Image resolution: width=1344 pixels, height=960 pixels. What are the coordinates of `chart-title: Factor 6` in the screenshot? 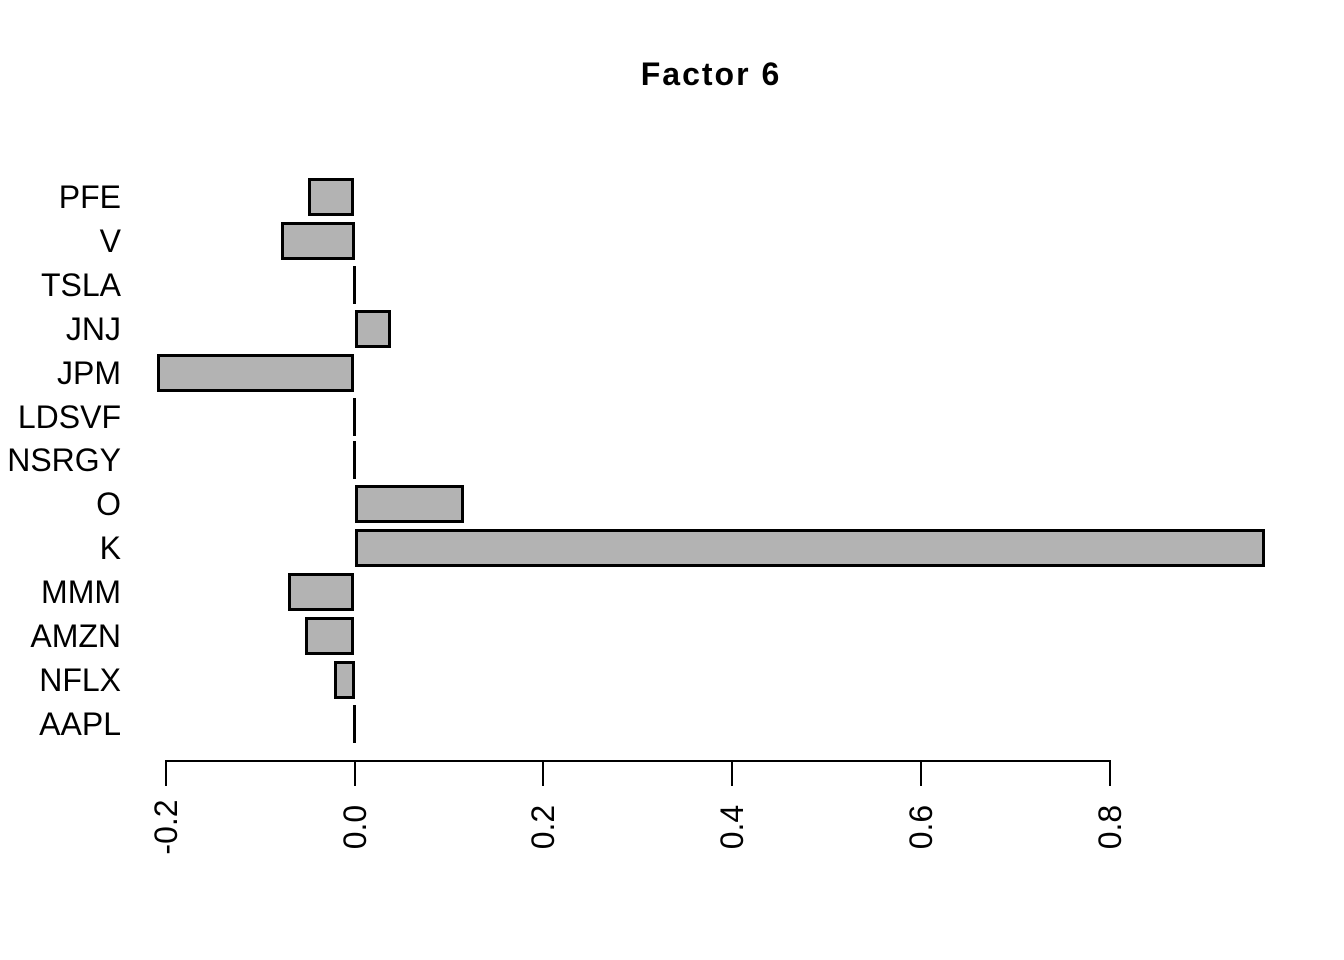 It's located at (711, 74).